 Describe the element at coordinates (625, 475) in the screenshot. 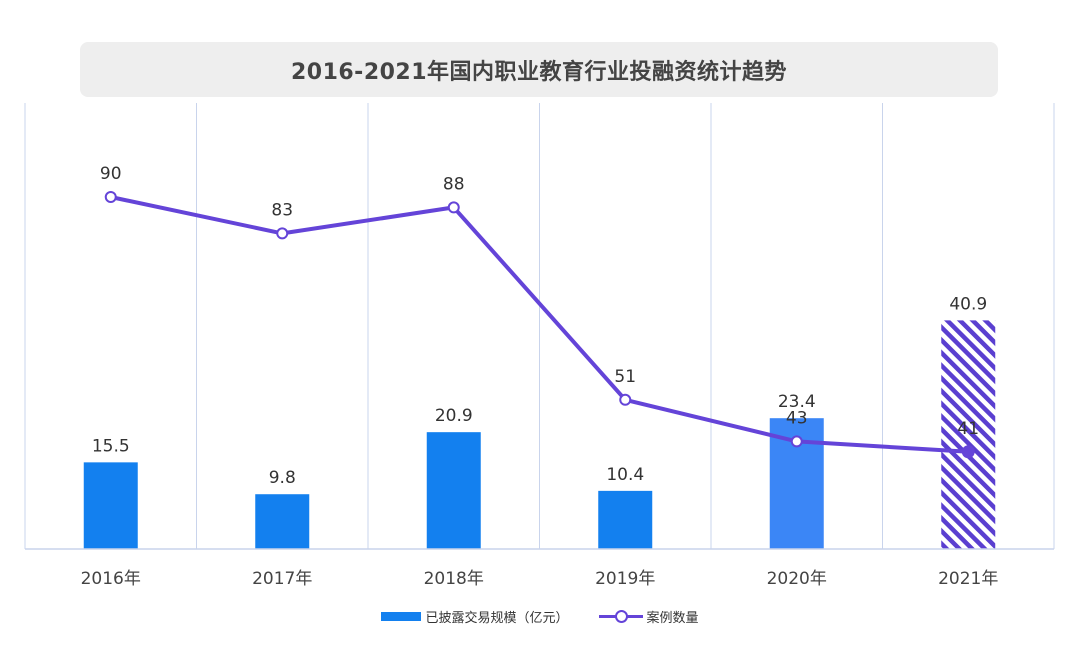

I see `bar-value-label: 10.4` at that location.